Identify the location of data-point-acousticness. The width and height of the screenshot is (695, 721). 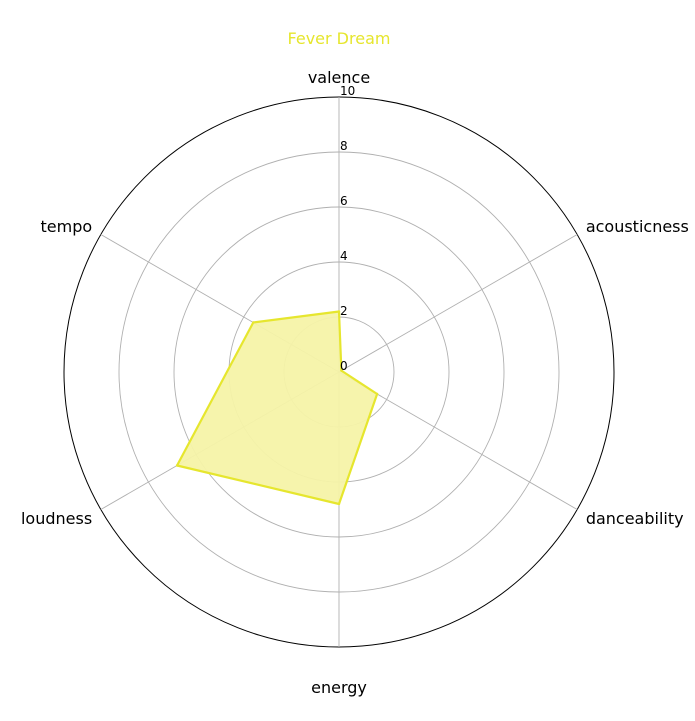
(341, 370).